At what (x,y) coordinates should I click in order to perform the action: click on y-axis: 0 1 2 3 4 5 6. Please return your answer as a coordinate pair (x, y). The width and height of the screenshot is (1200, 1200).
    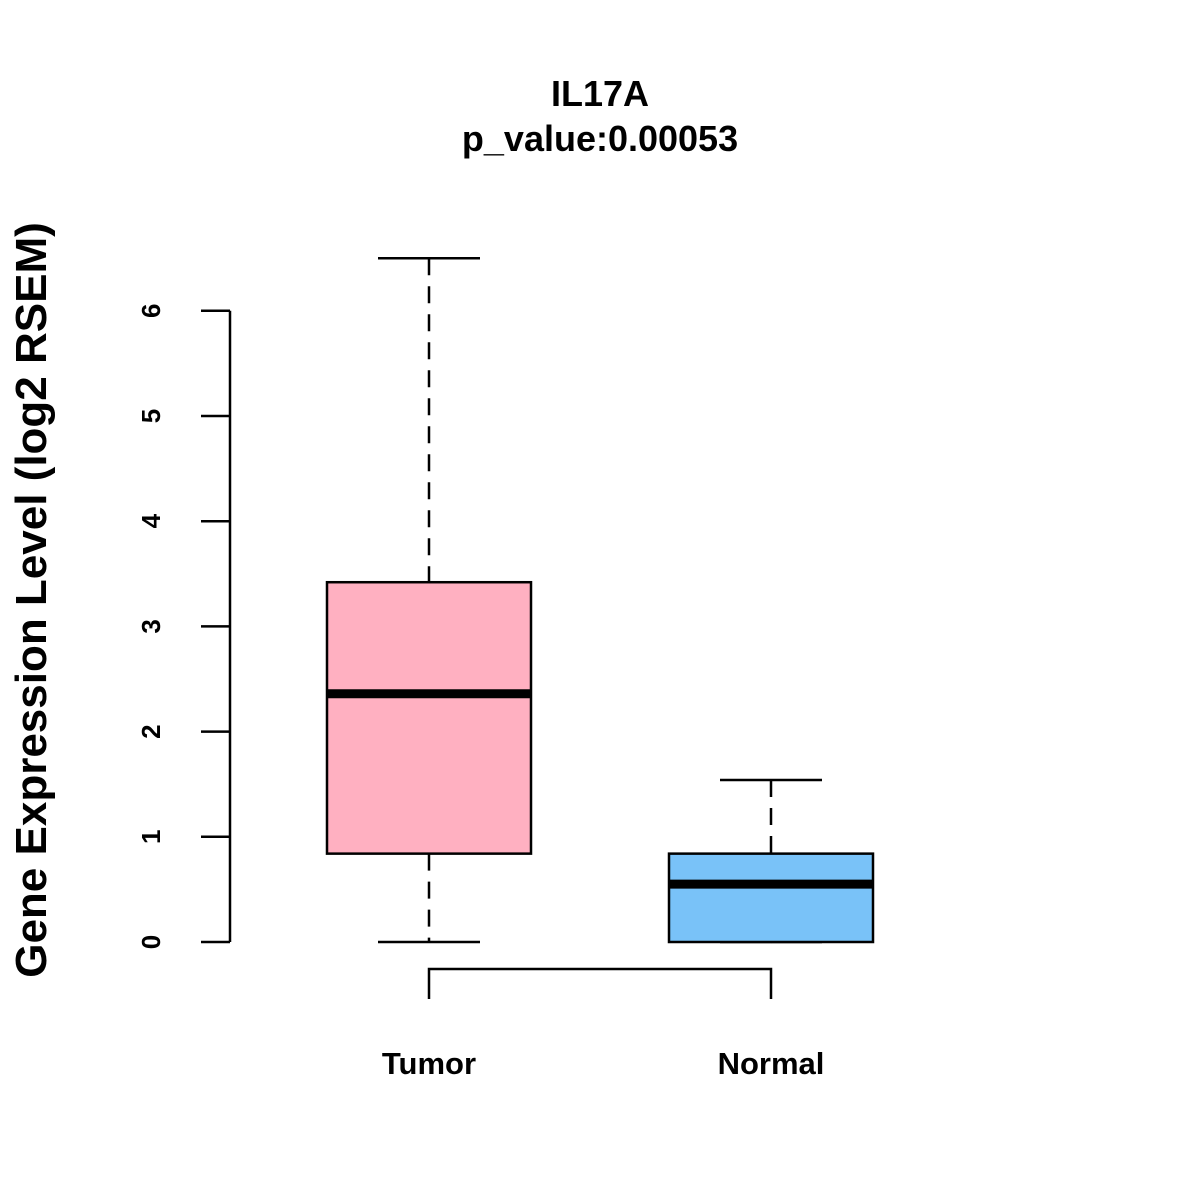
    Looking at the image, I should click on (184, 626).